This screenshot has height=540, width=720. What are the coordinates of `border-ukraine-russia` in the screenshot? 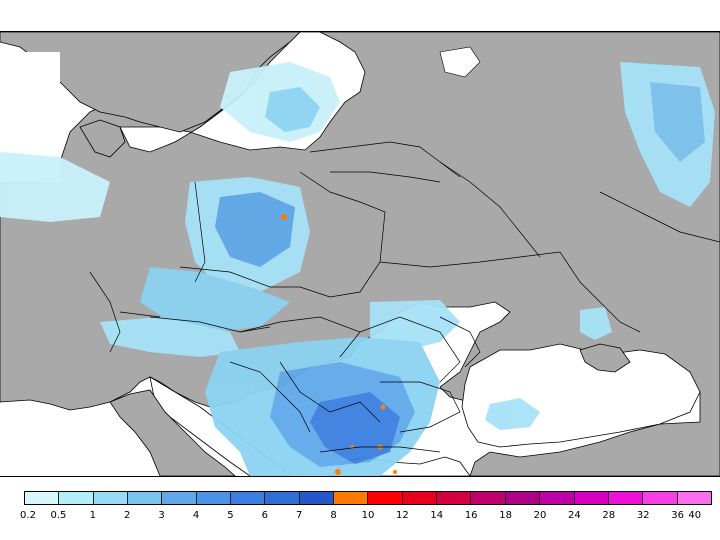 It's located at (600, 292).